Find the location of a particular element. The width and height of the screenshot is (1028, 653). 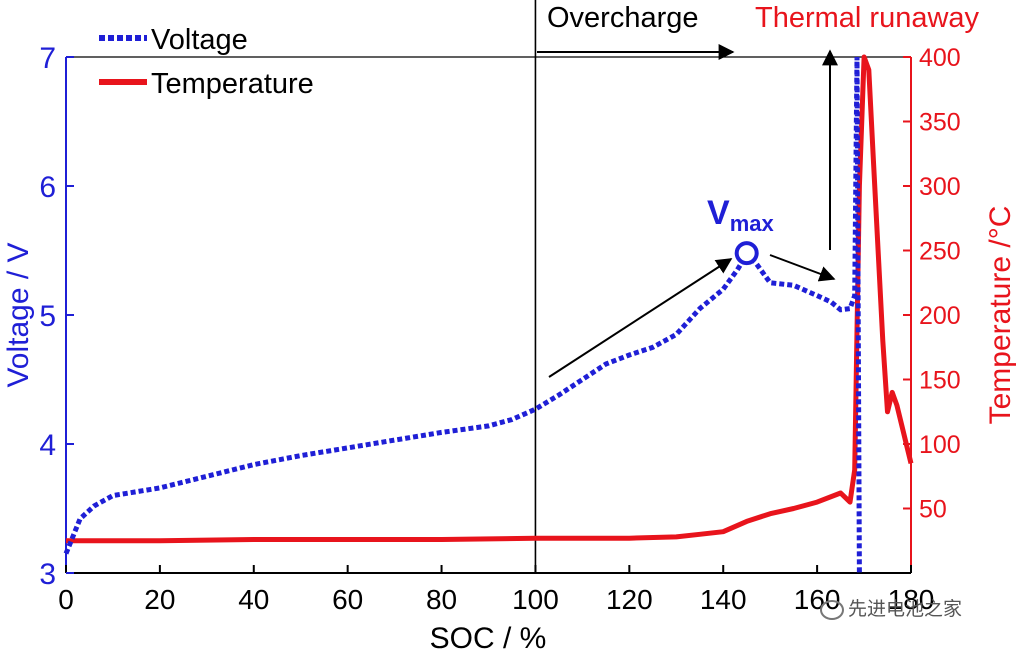

vmax-label-sub: max is located at coordinates (752, 223).